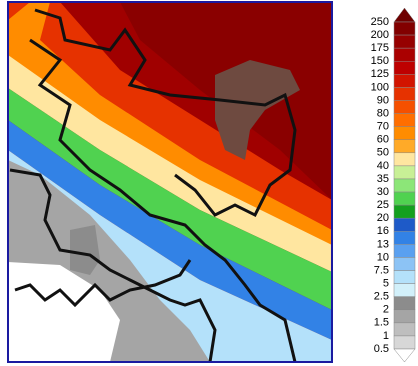 This screenshot has width=418, height=366. What do you see at coordinates (381, 270) in the screenshot?
I see `colorbar-label: 7.5` at bounding box center [381, 270].